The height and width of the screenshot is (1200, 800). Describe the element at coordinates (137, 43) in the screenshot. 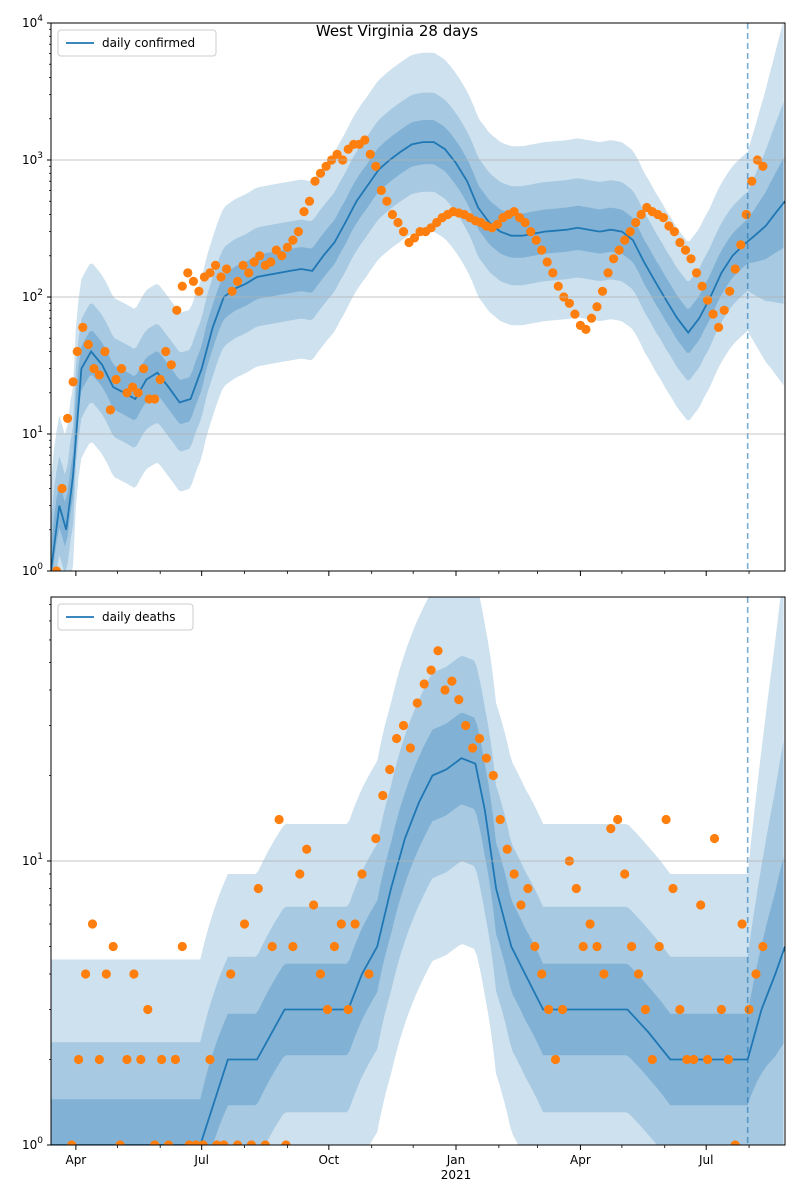

I see `legend-box` at that location.